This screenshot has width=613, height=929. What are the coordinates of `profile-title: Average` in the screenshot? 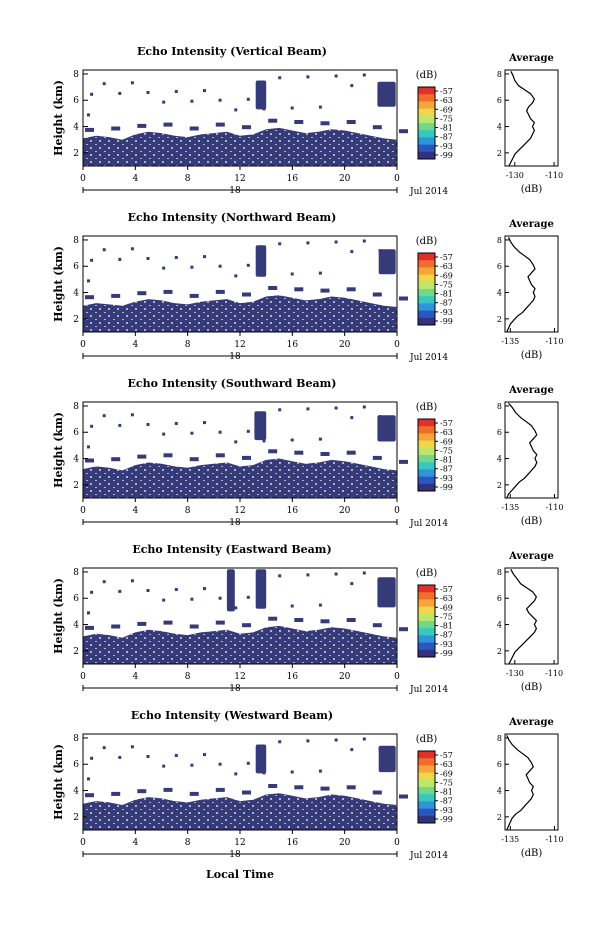 It's located at (531, 58).